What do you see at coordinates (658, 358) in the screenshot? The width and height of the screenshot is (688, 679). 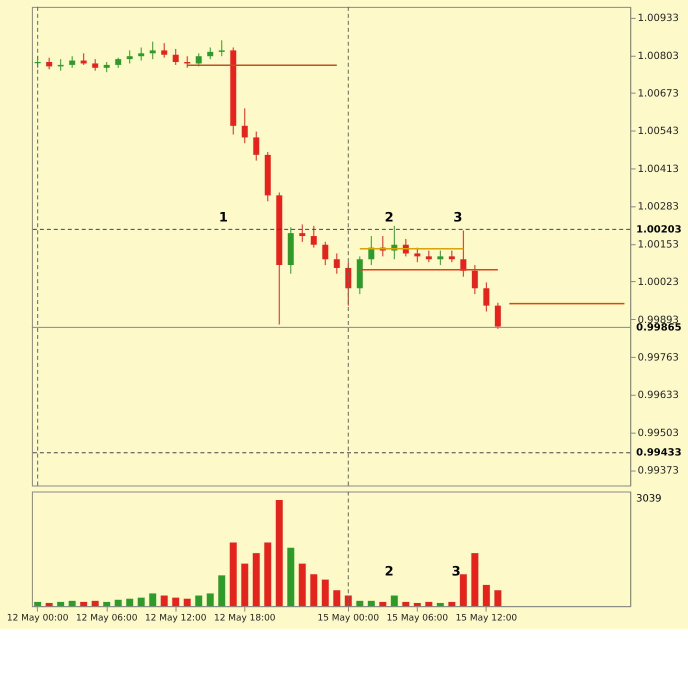 I see `y-tick-label: 0.99763` at bounding box center [658, 358].